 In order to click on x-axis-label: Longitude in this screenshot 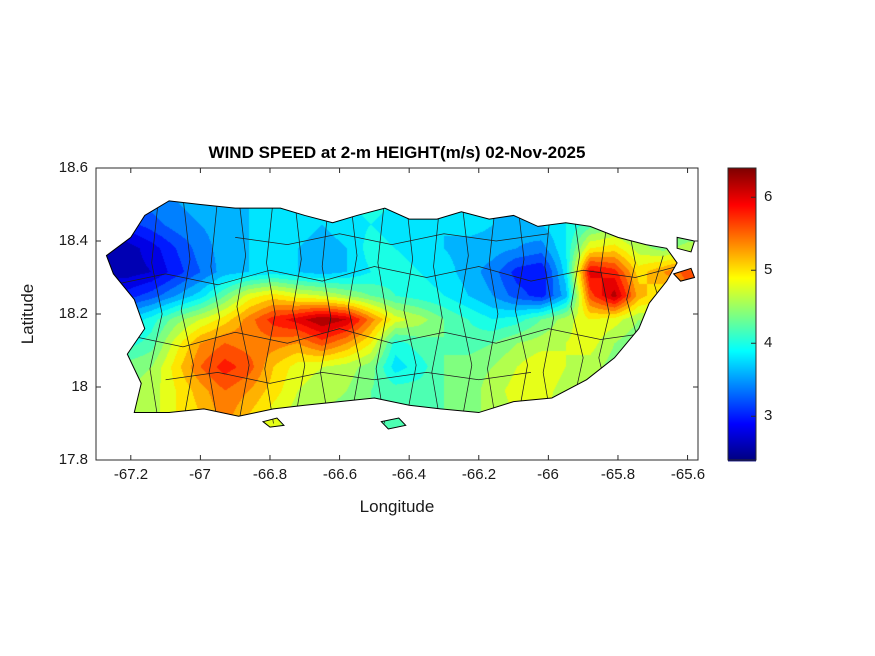, I will do `click(397, 506)`.